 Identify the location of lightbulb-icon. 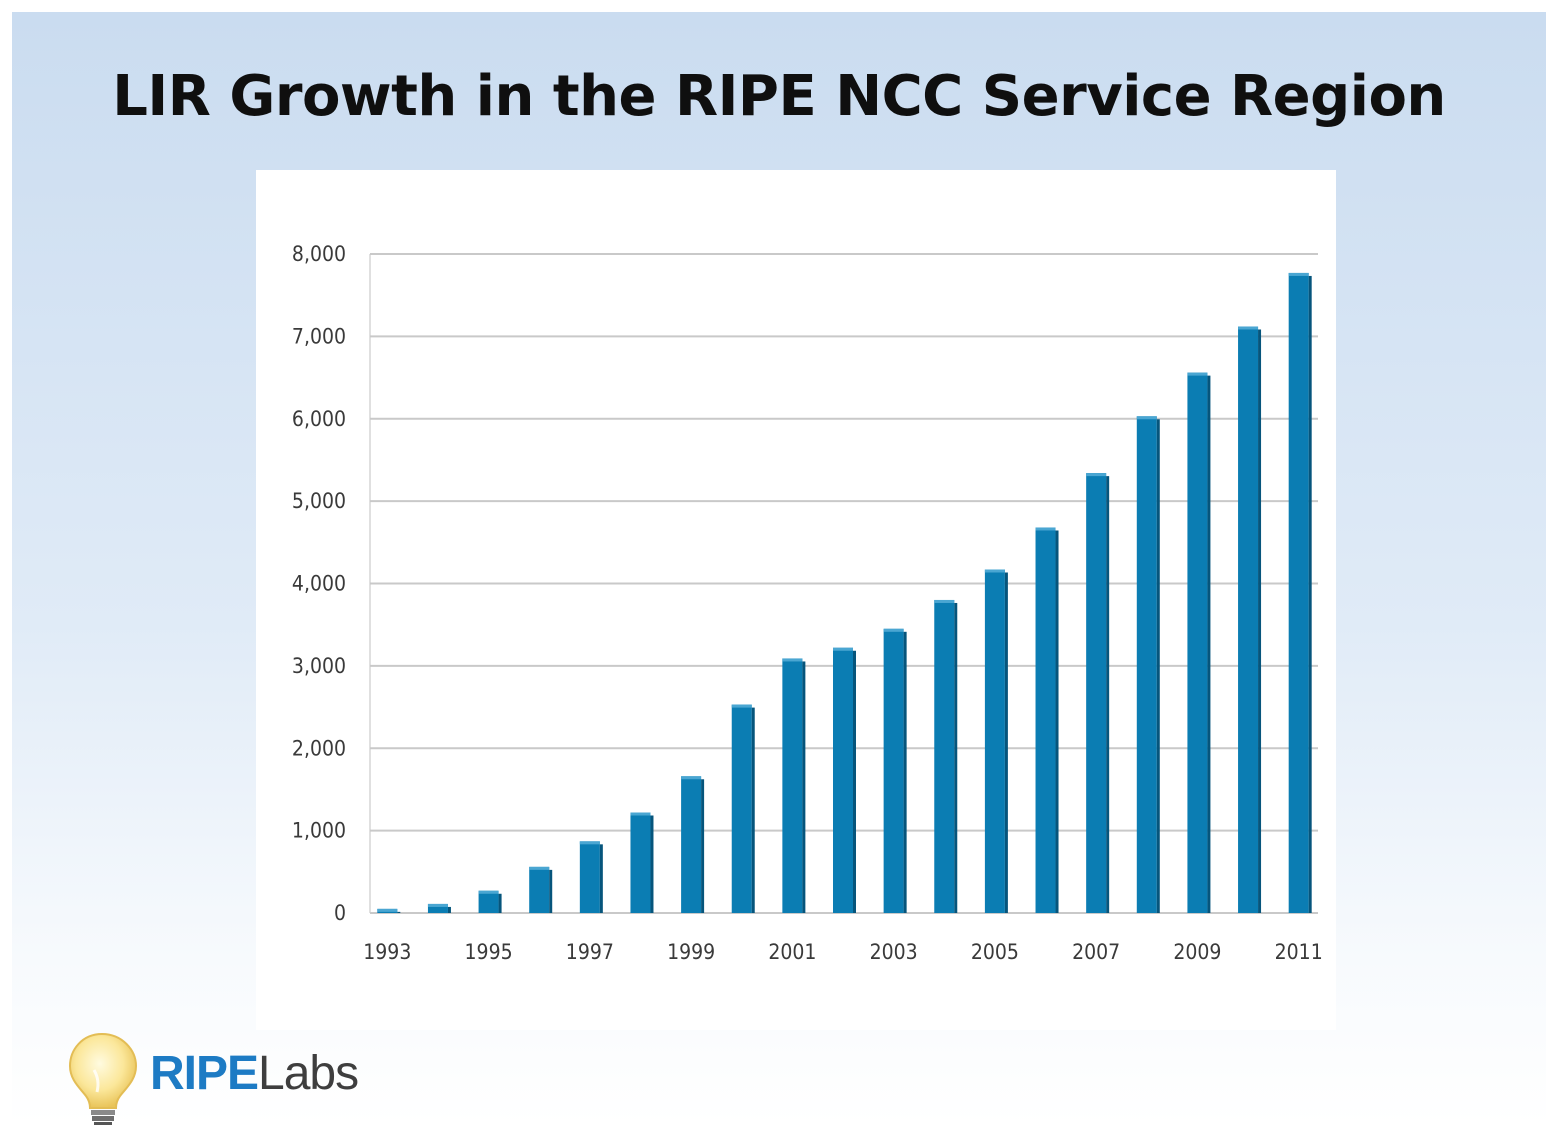
(103, 1078).